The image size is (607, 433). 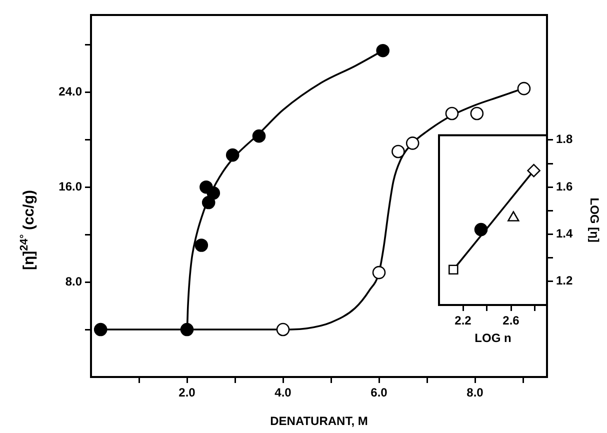 I want to click on y2-tick-label: 1.6, so click(x=565, y=186).